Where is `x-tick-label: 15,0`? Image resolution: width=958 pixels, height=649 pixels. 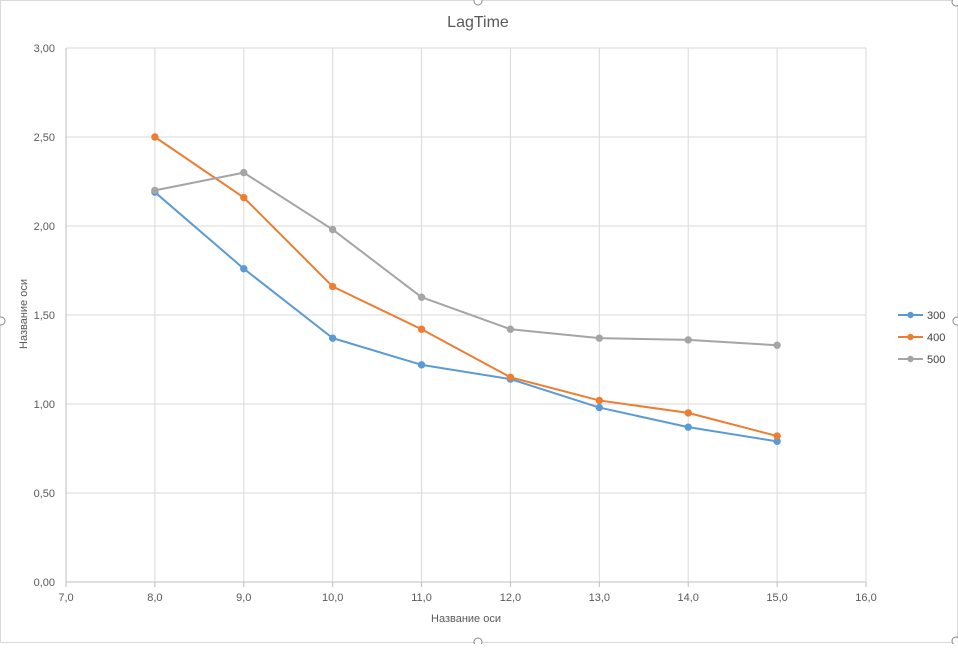
x-tick-label: 15,0 is located at coordinates (776, 598).